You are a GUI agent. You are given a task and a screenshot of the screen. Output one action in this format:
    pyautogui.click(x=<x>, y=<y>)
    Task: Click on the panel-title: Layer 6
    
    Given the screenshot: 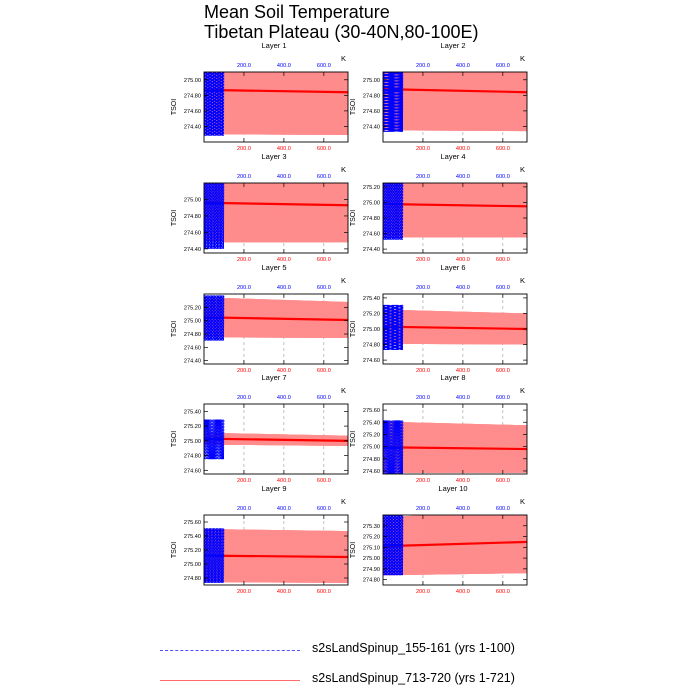 What is the action you would take?
    pyautogui.click(x=452, y=267)
    